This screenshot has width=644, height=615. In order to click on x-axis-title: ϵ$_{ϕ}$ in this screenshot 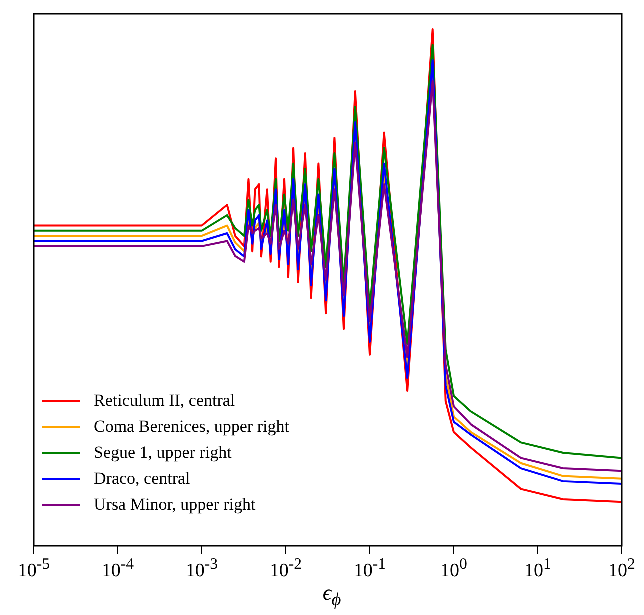, I will do `click(332, 595)`.